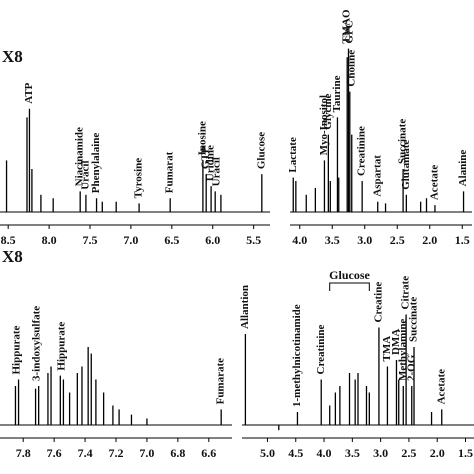 The height and width of the screenshot is (474, 474). What do you see at coordinates (295, 453) in the screenshot?
I see `x-tick-label: 4.5` at bounding box center [295, 453].